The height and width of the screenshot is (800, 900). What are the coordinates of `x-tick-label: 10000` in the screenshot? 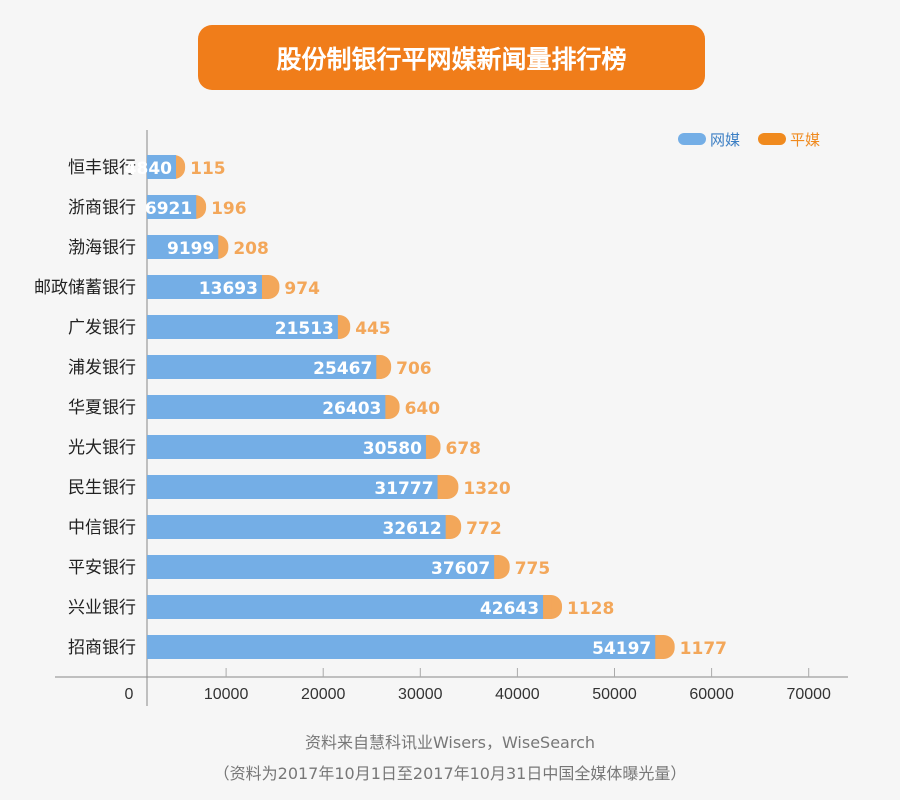 It's located at (226, 694).